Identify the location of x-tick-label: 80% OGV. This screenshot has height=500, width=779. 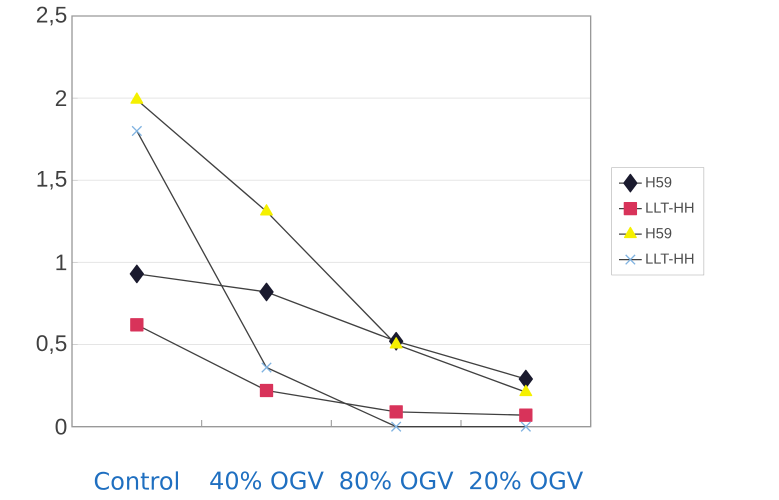
(397, 480).